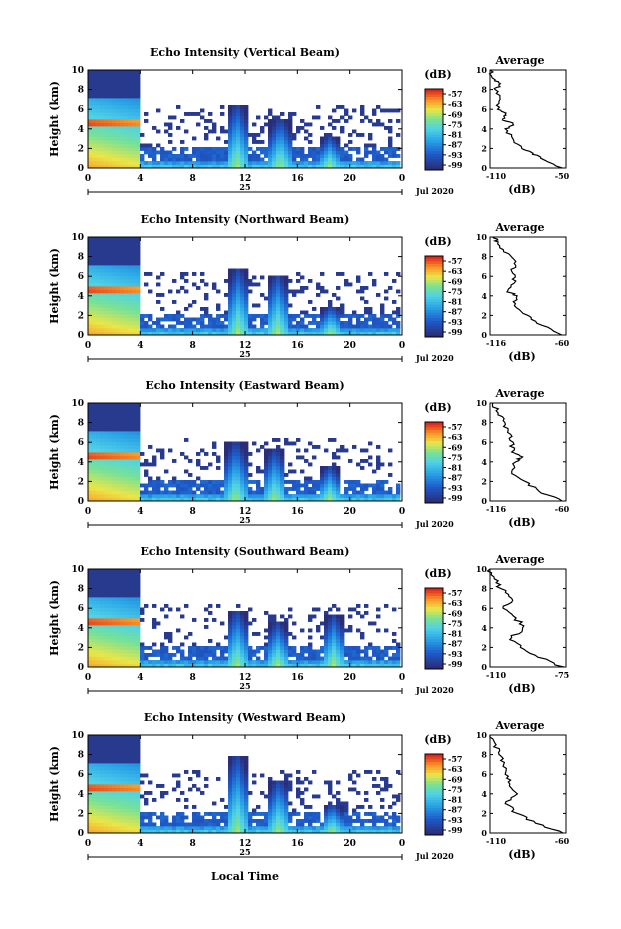 The width and height of the screenshot is (621, 929). I want to click on average-y-tick-label: 4, so click(484, 628).